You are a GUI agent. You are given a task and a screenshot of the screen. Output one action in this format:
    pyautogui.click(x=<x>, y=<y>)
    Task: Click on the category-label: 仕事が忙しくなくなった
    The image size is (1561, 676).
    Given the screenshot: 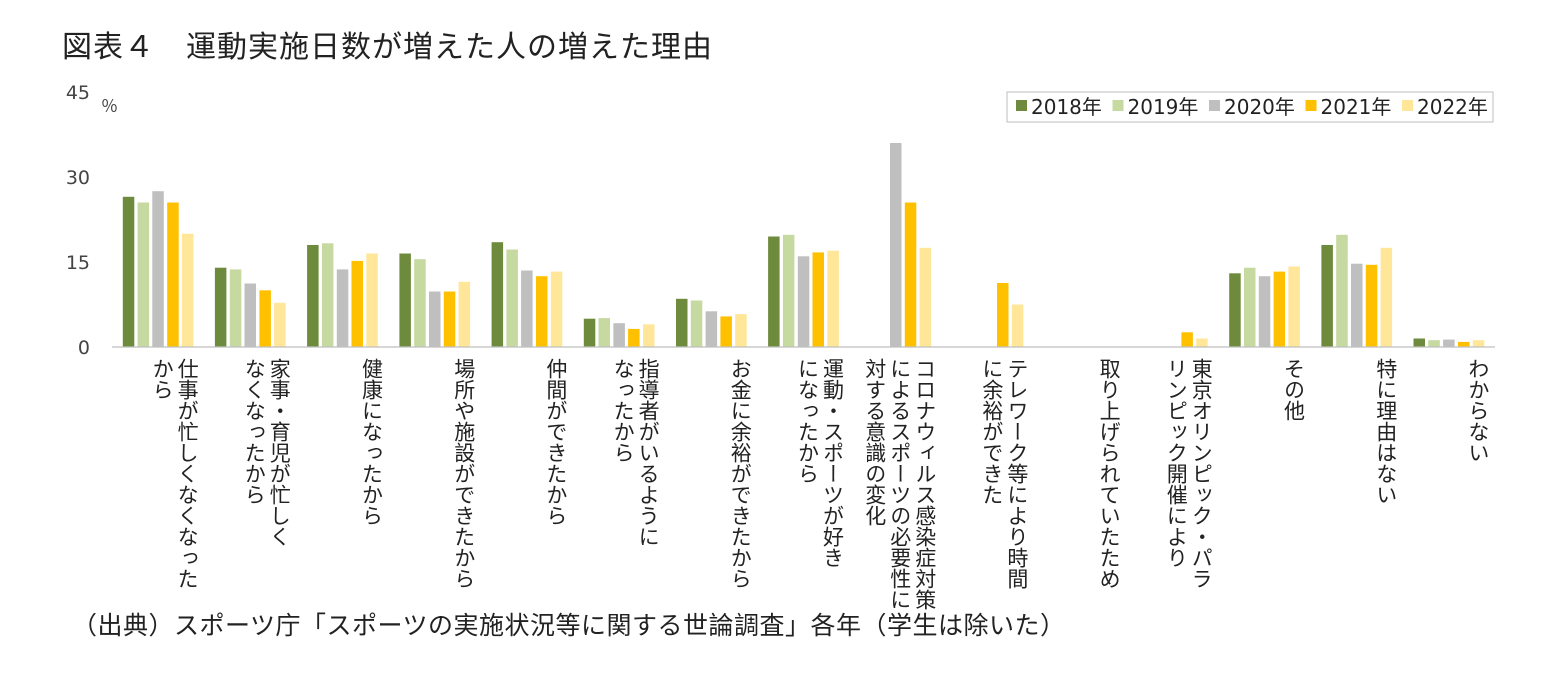 What is the action you would take?
    pyautogui.click(x=187, y=473)
    